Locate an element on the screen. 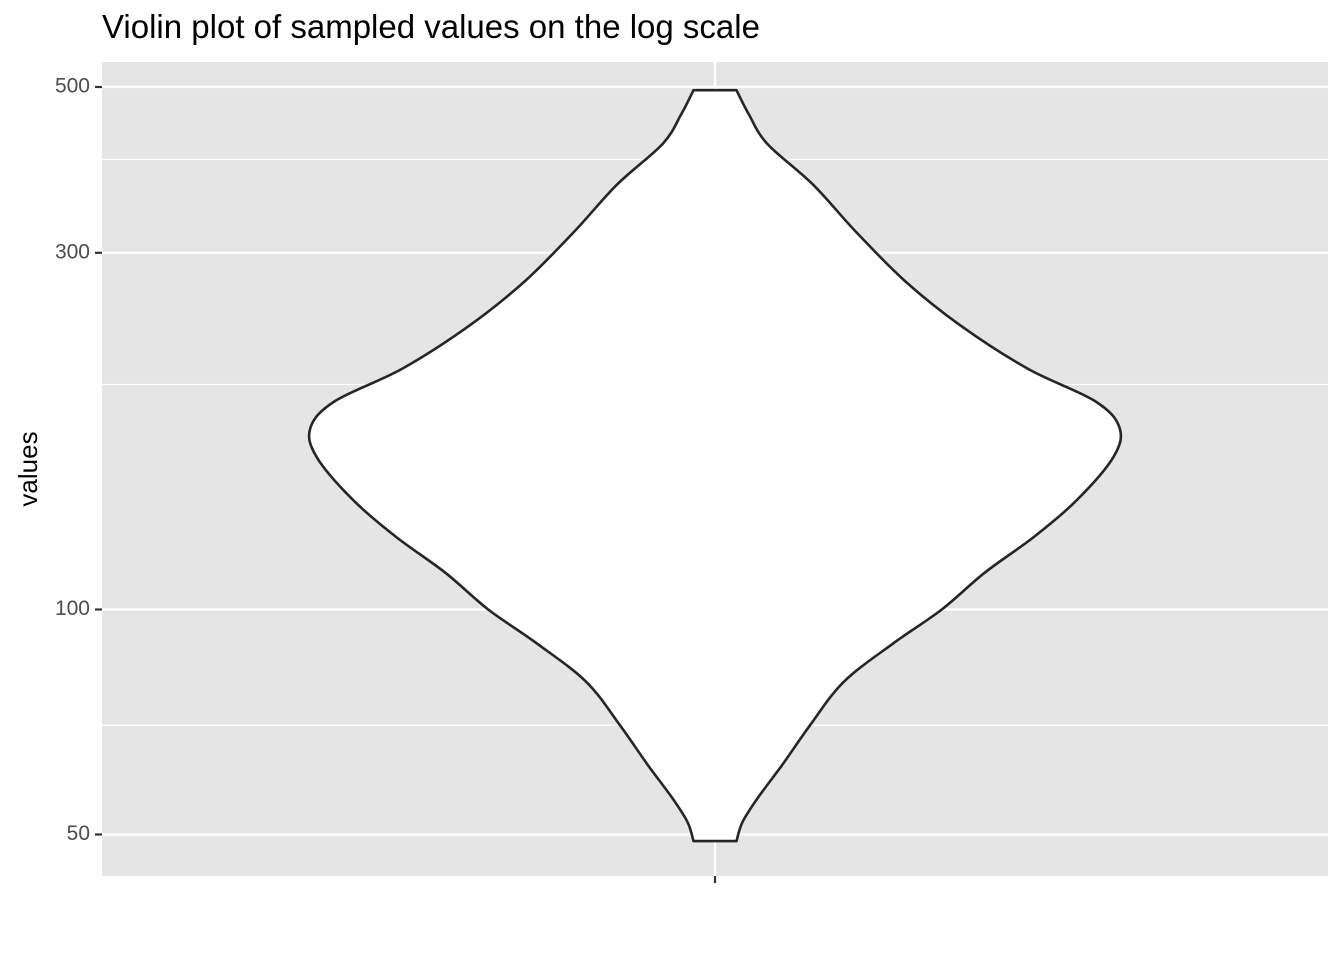 The image size is (1344, 960). y-tick-label: 500 is located at coordinates (72, 86).